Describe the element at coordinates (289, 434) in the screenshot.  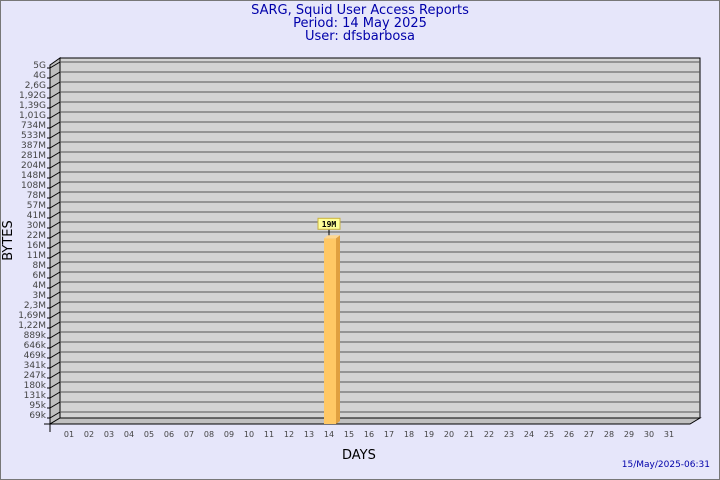
I see `x-tick-label: 12` at that location.